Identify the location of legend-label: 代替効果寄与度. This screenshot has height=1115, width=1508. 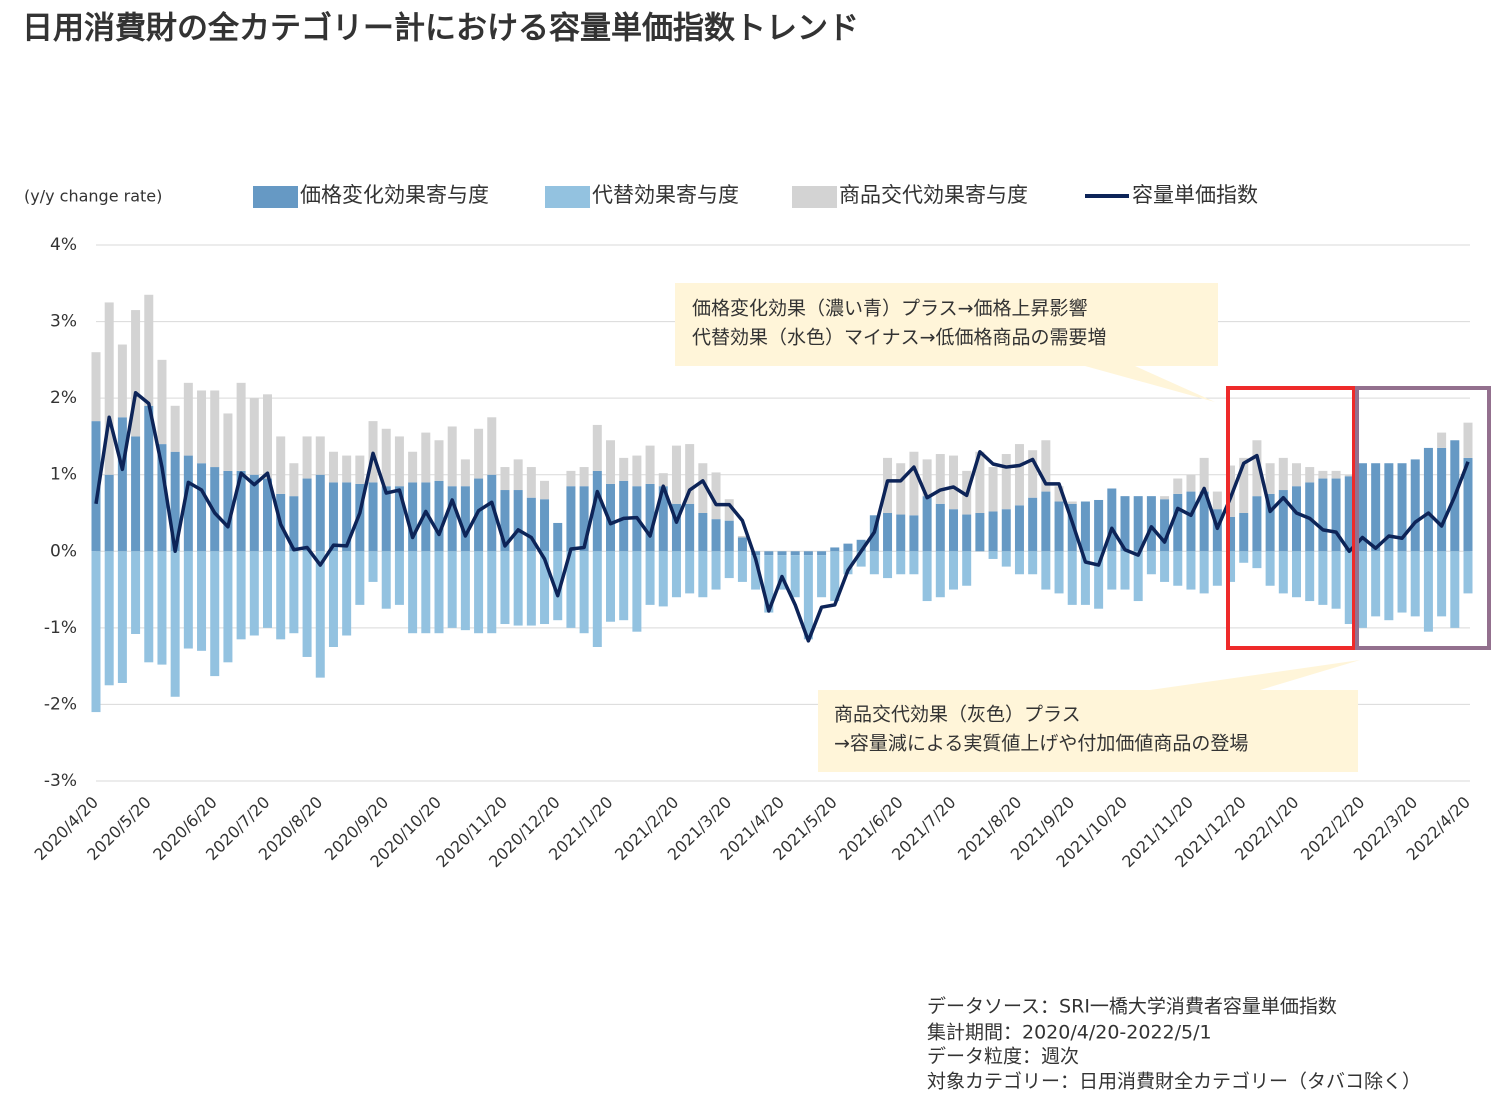
(665, 195).